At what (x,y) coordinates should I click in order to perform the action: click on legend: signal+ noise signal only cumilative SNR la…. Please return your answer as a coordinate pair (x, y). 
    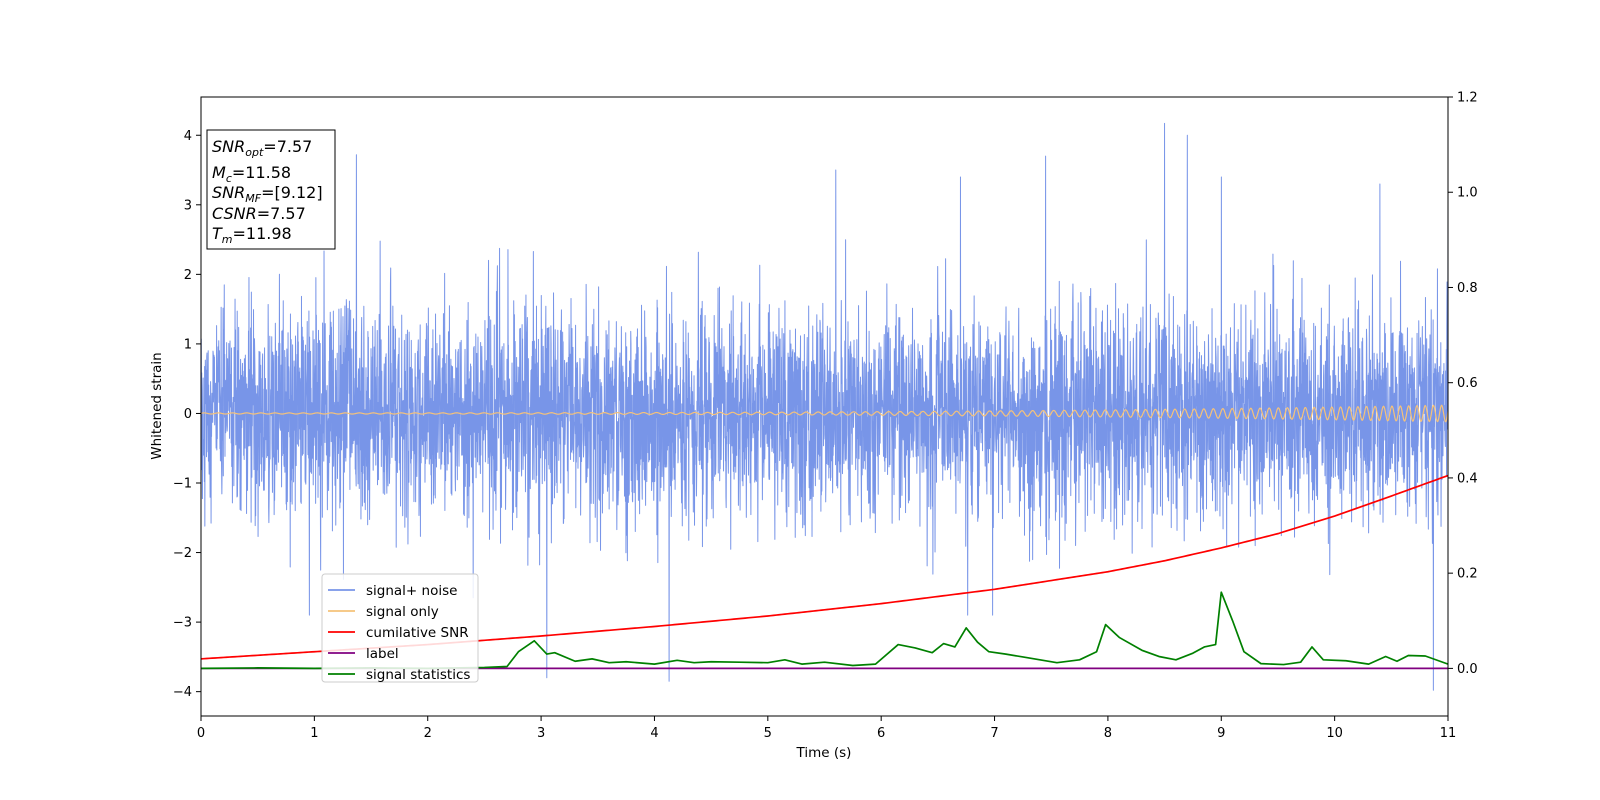
    Looking at the image, I should click on (400, 628).